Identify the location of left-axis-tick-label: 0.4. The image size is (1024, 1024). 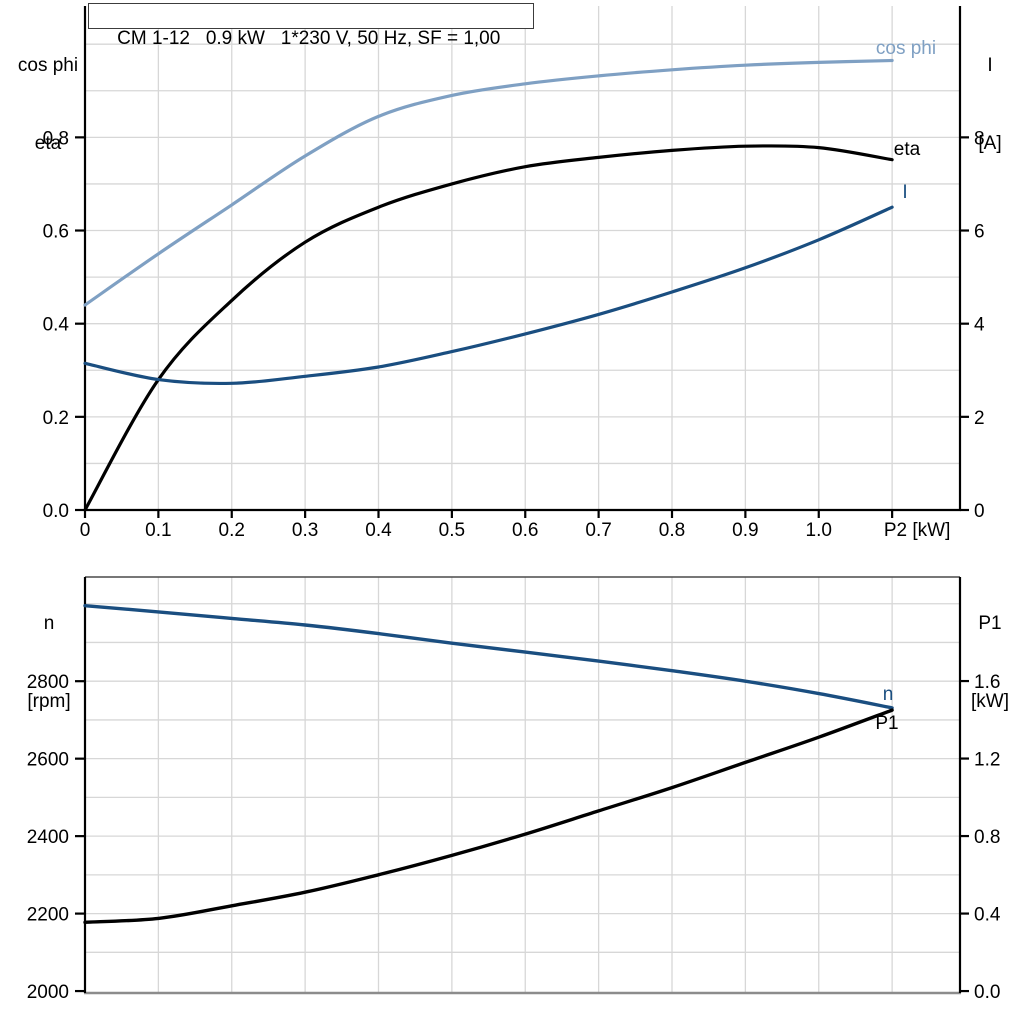
(56, 325).